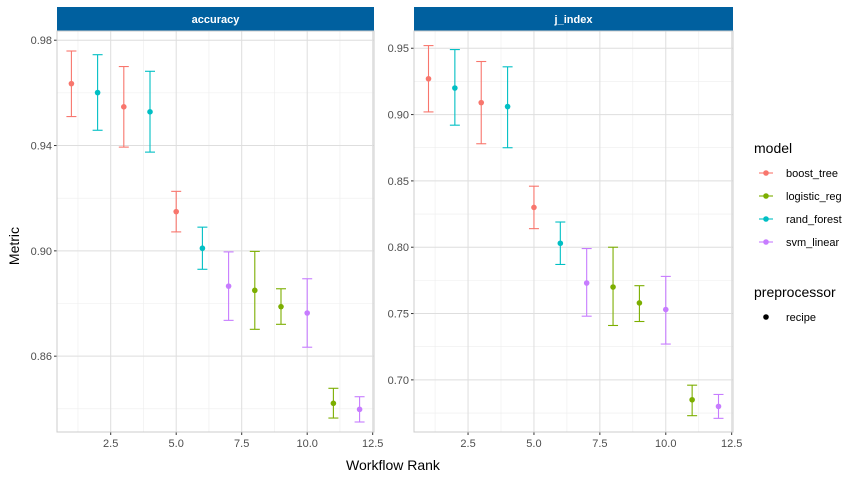 The height and width of the screenshot is (480, 864). Describe the element at coordinates (14, 246) in the screenshot. I see `y-axis-title: Metric` at that location.